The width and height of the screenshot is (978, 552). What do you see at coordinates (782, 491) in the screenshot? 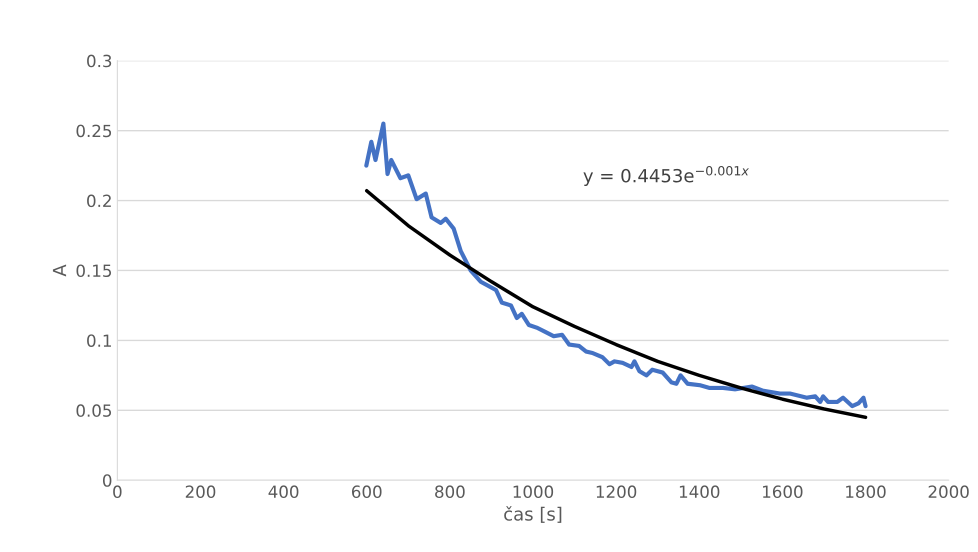
I see `x-tick-label: 1600` at bounding box center [782, 491].